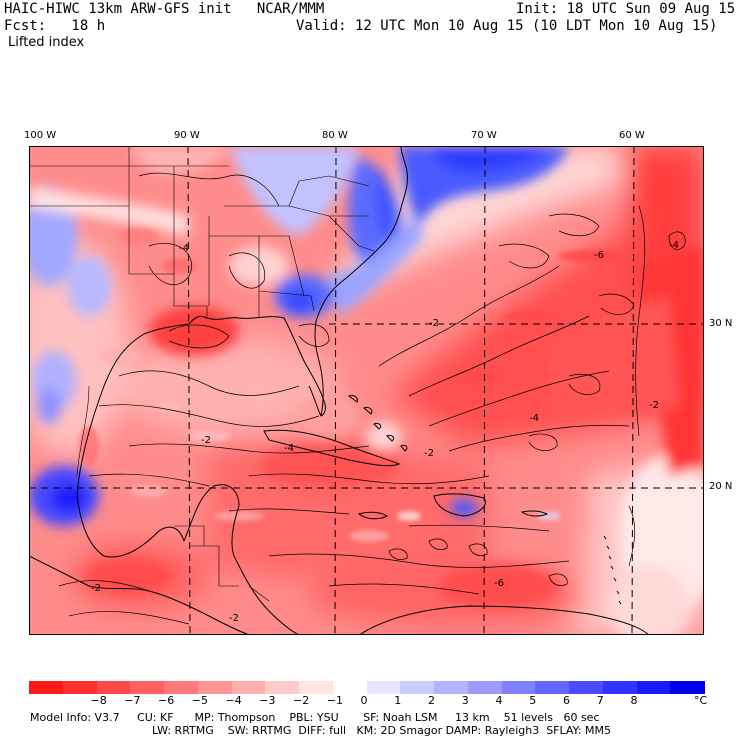 The height and width of the screenshot is (740, 740). I want to click on bahamas-islands, so click(377, 423).